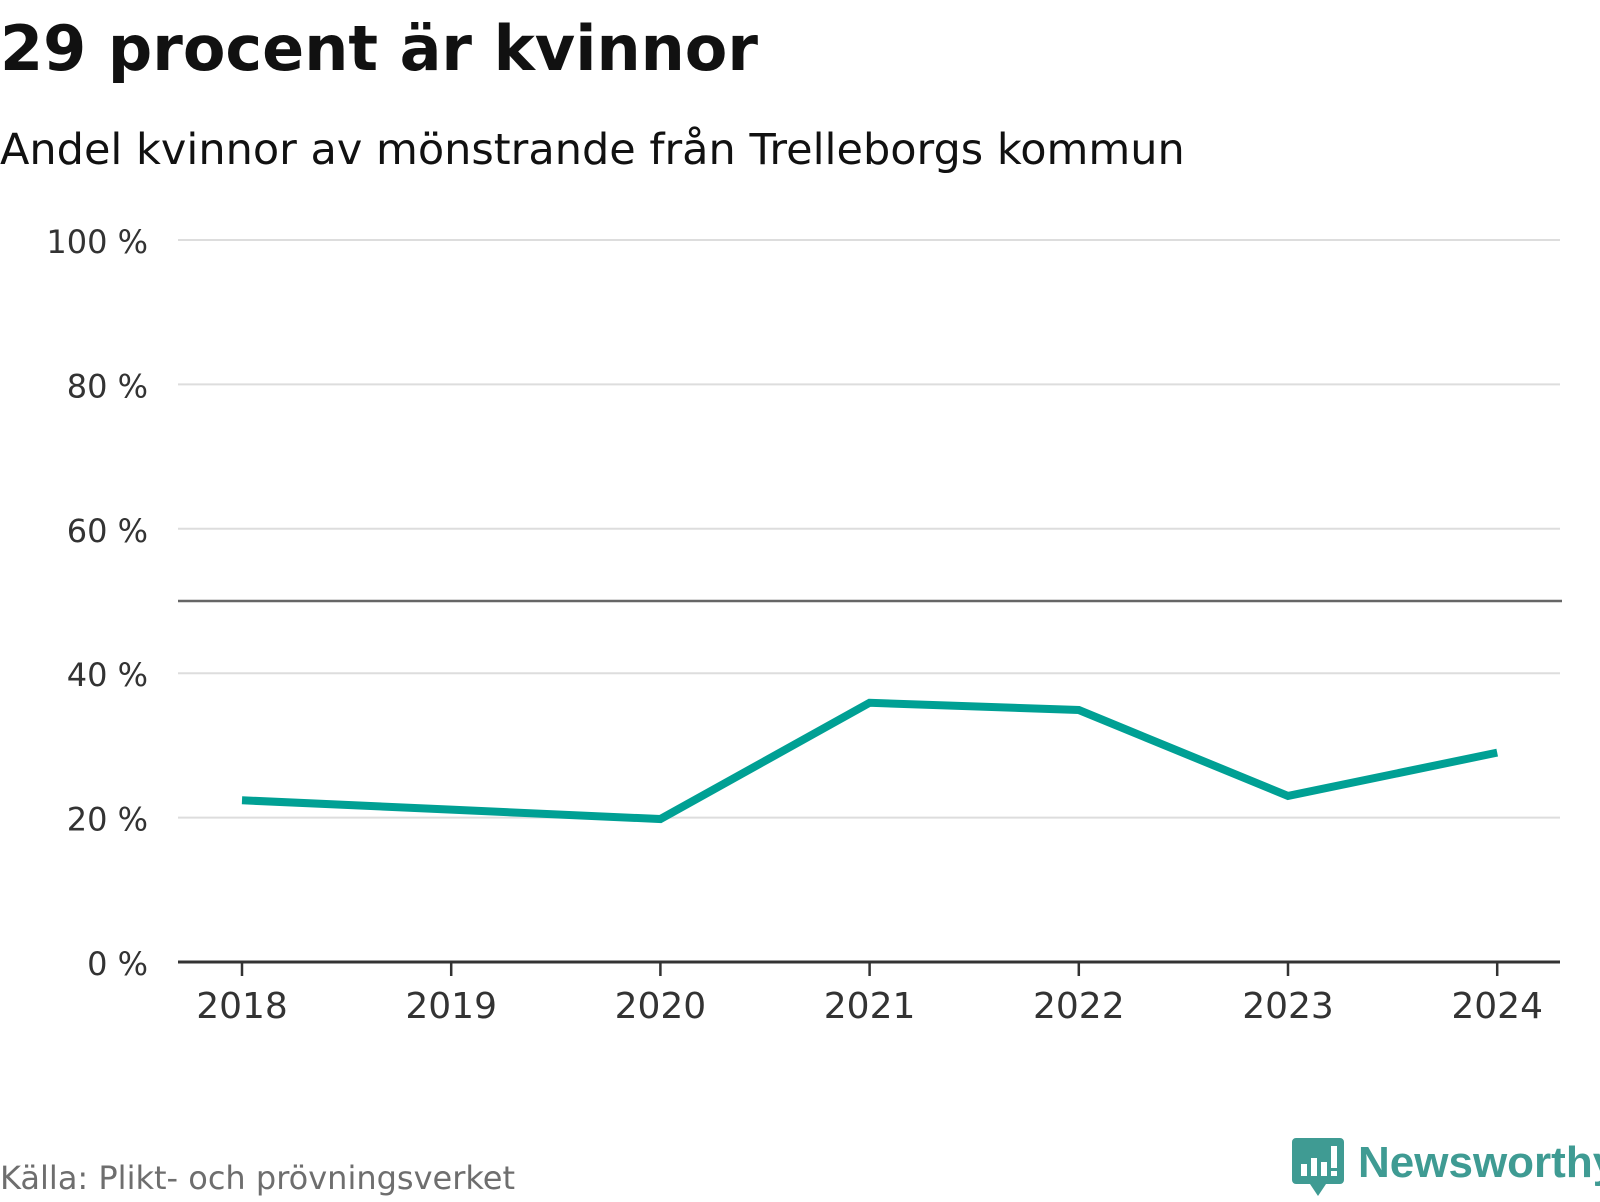 The image size is (1600, 1202). Describe the element at coordinates (107, 386) in the screenshot. I see `y-tick-label: 80 %` at that location.